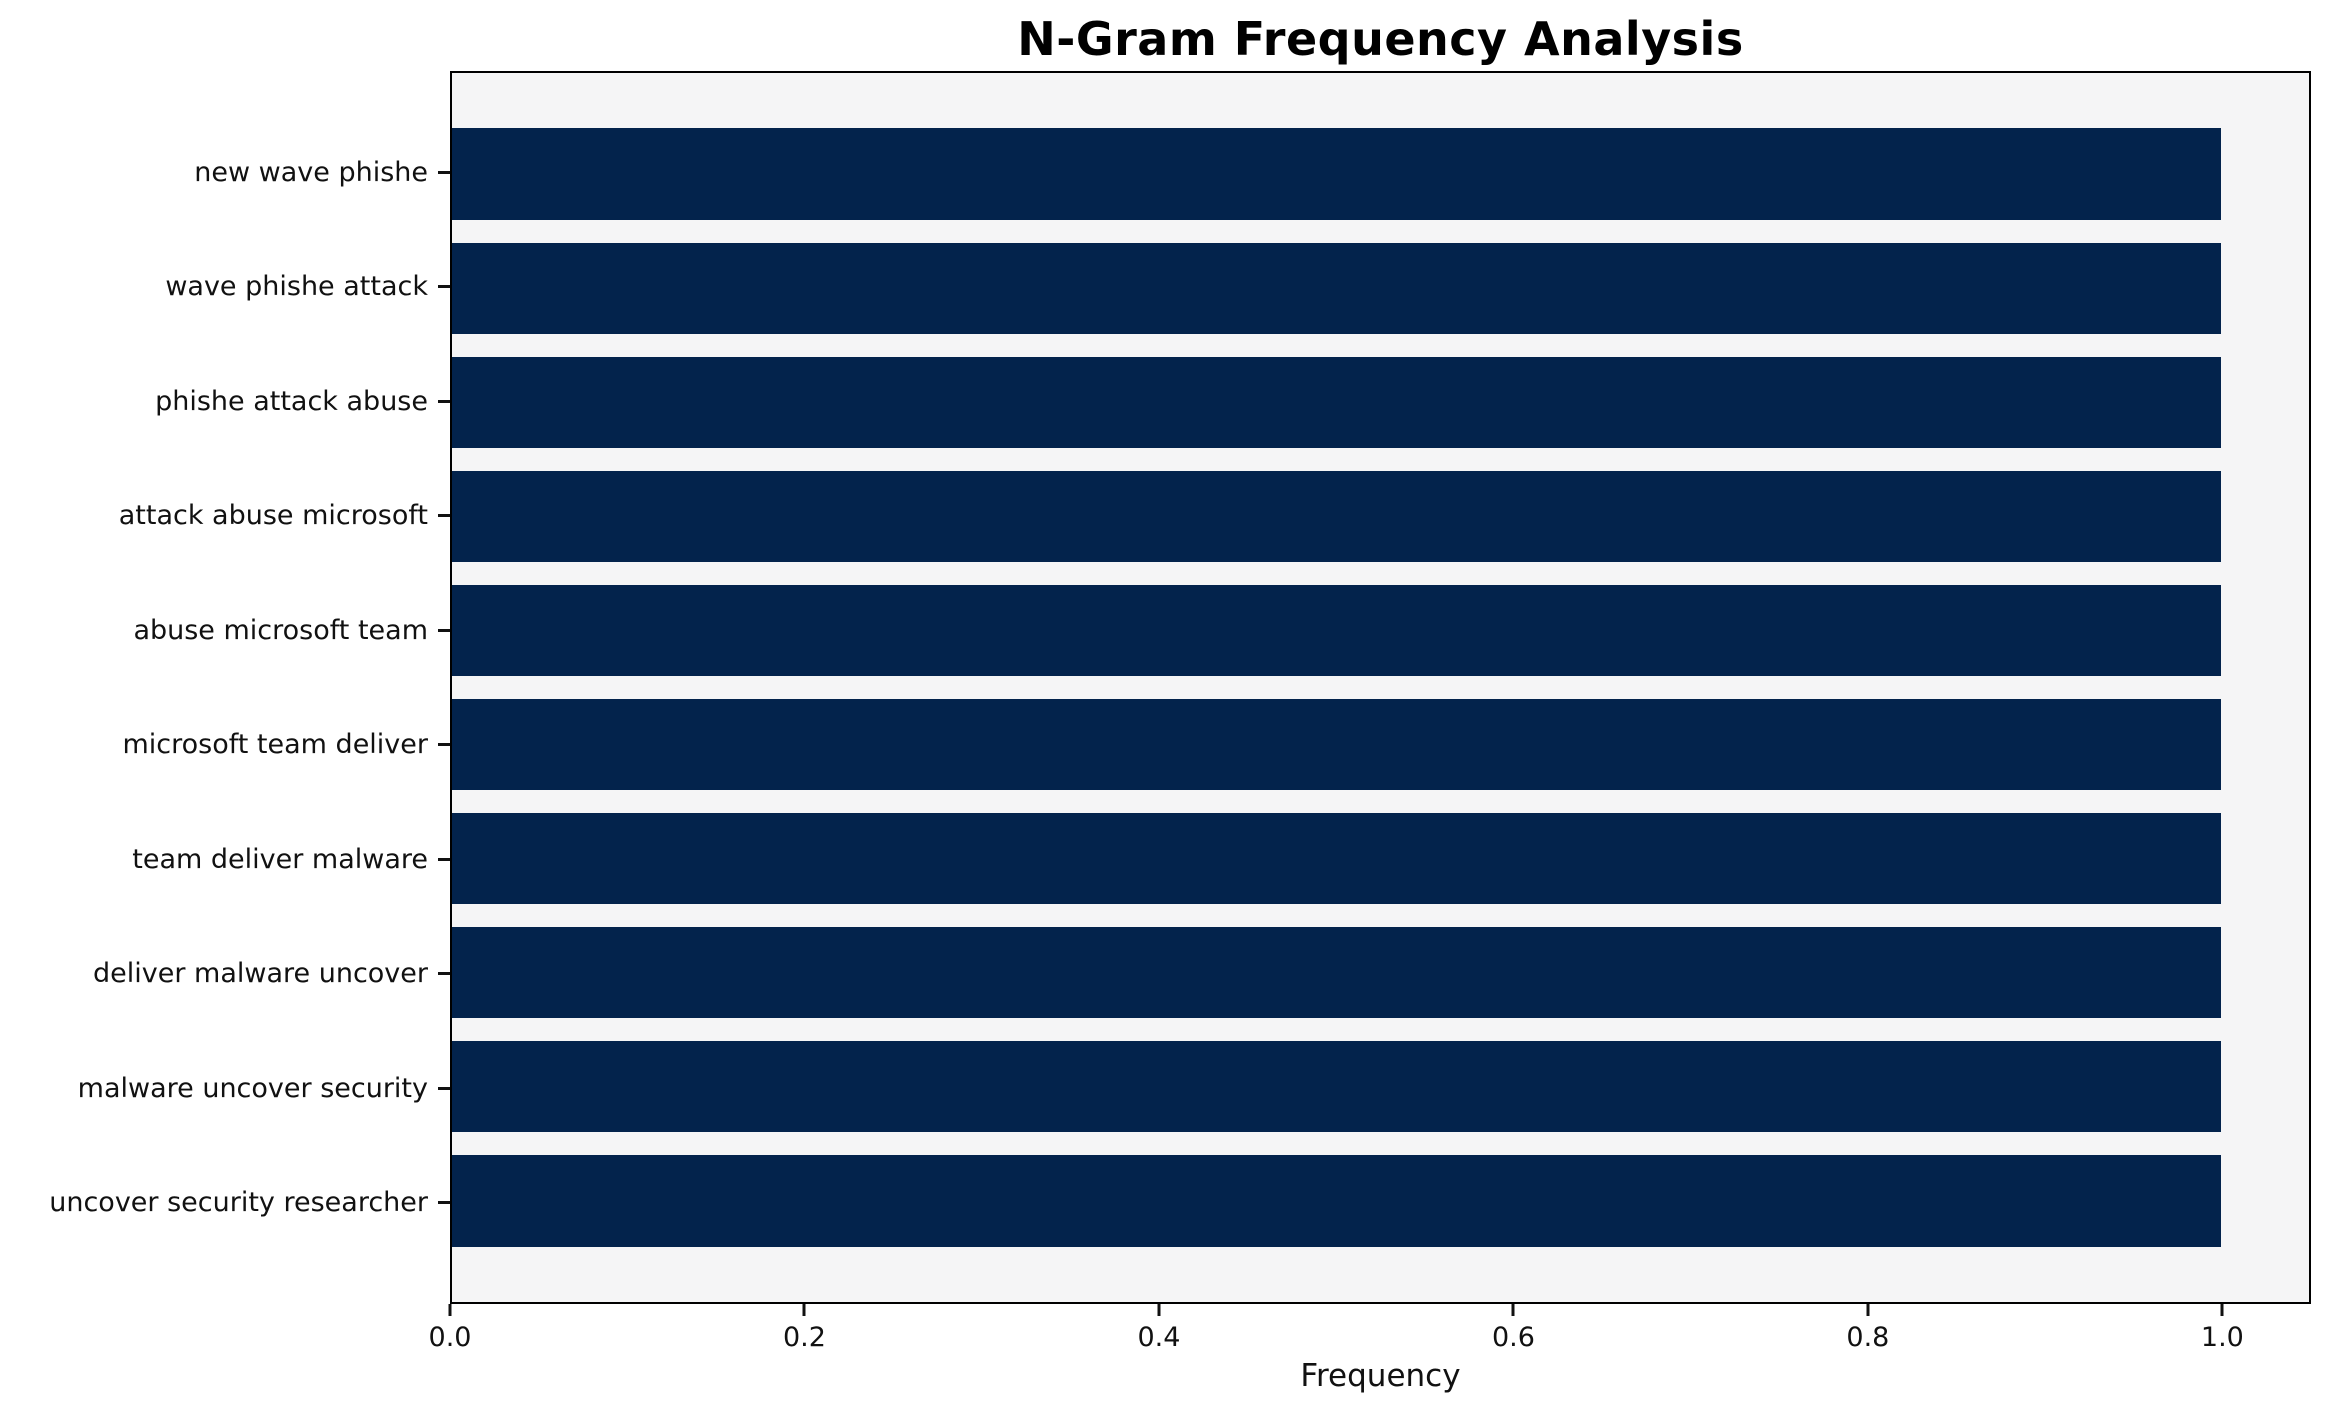 The width and height of the screenshot is (2330, 1414). I want to click on y-axis-label: attack abuse microsoft, so click(273, 516).